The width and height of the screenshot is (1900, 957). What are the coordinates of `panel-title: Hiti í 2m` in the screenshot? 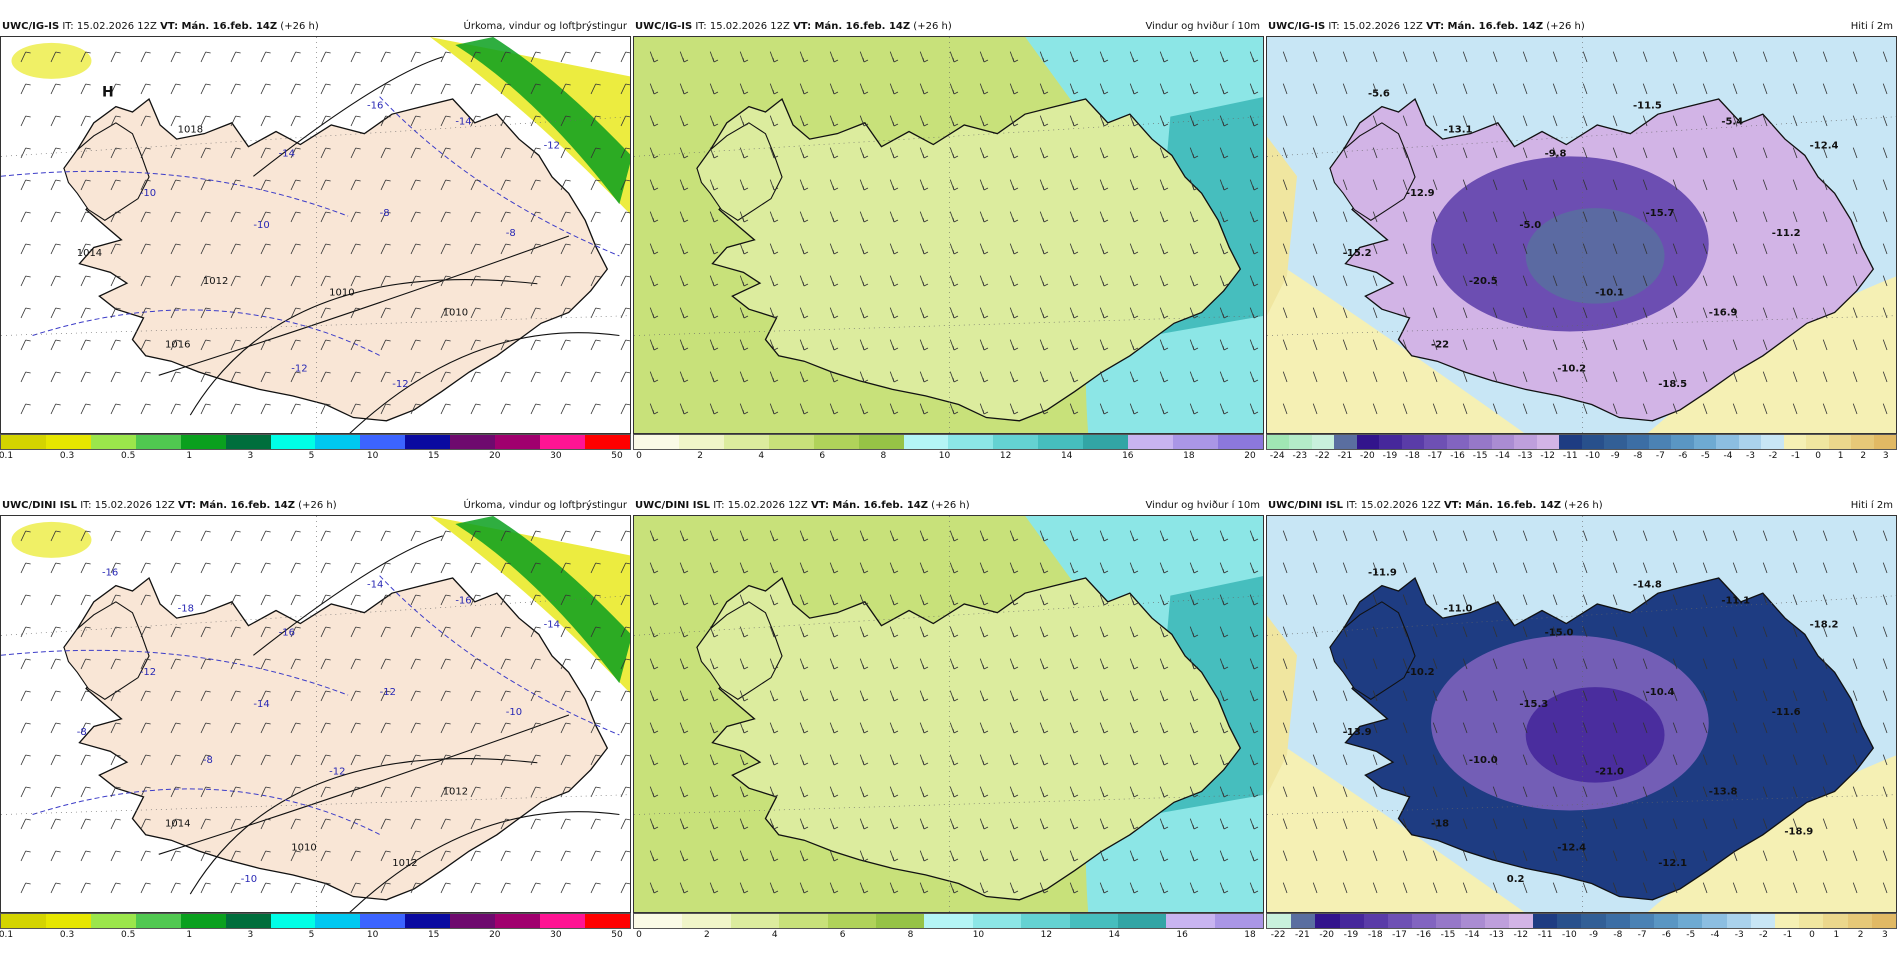 It's located at (1871, 26).